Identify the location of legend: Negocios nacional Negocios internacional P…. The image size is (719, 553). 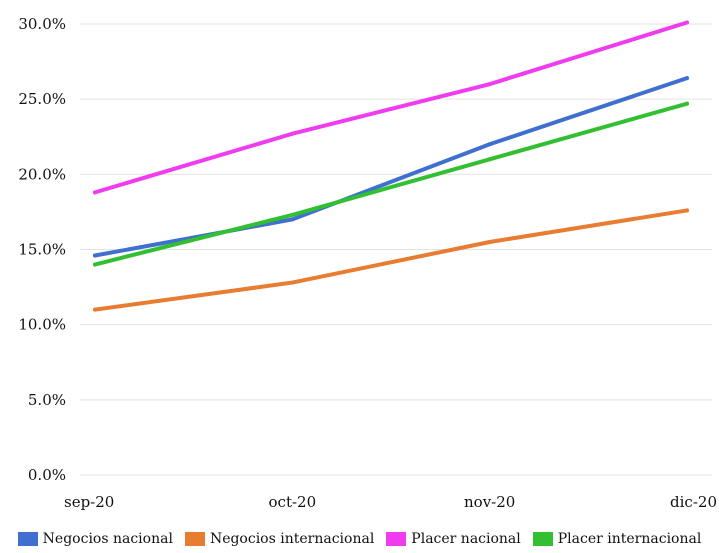
(359, 539).